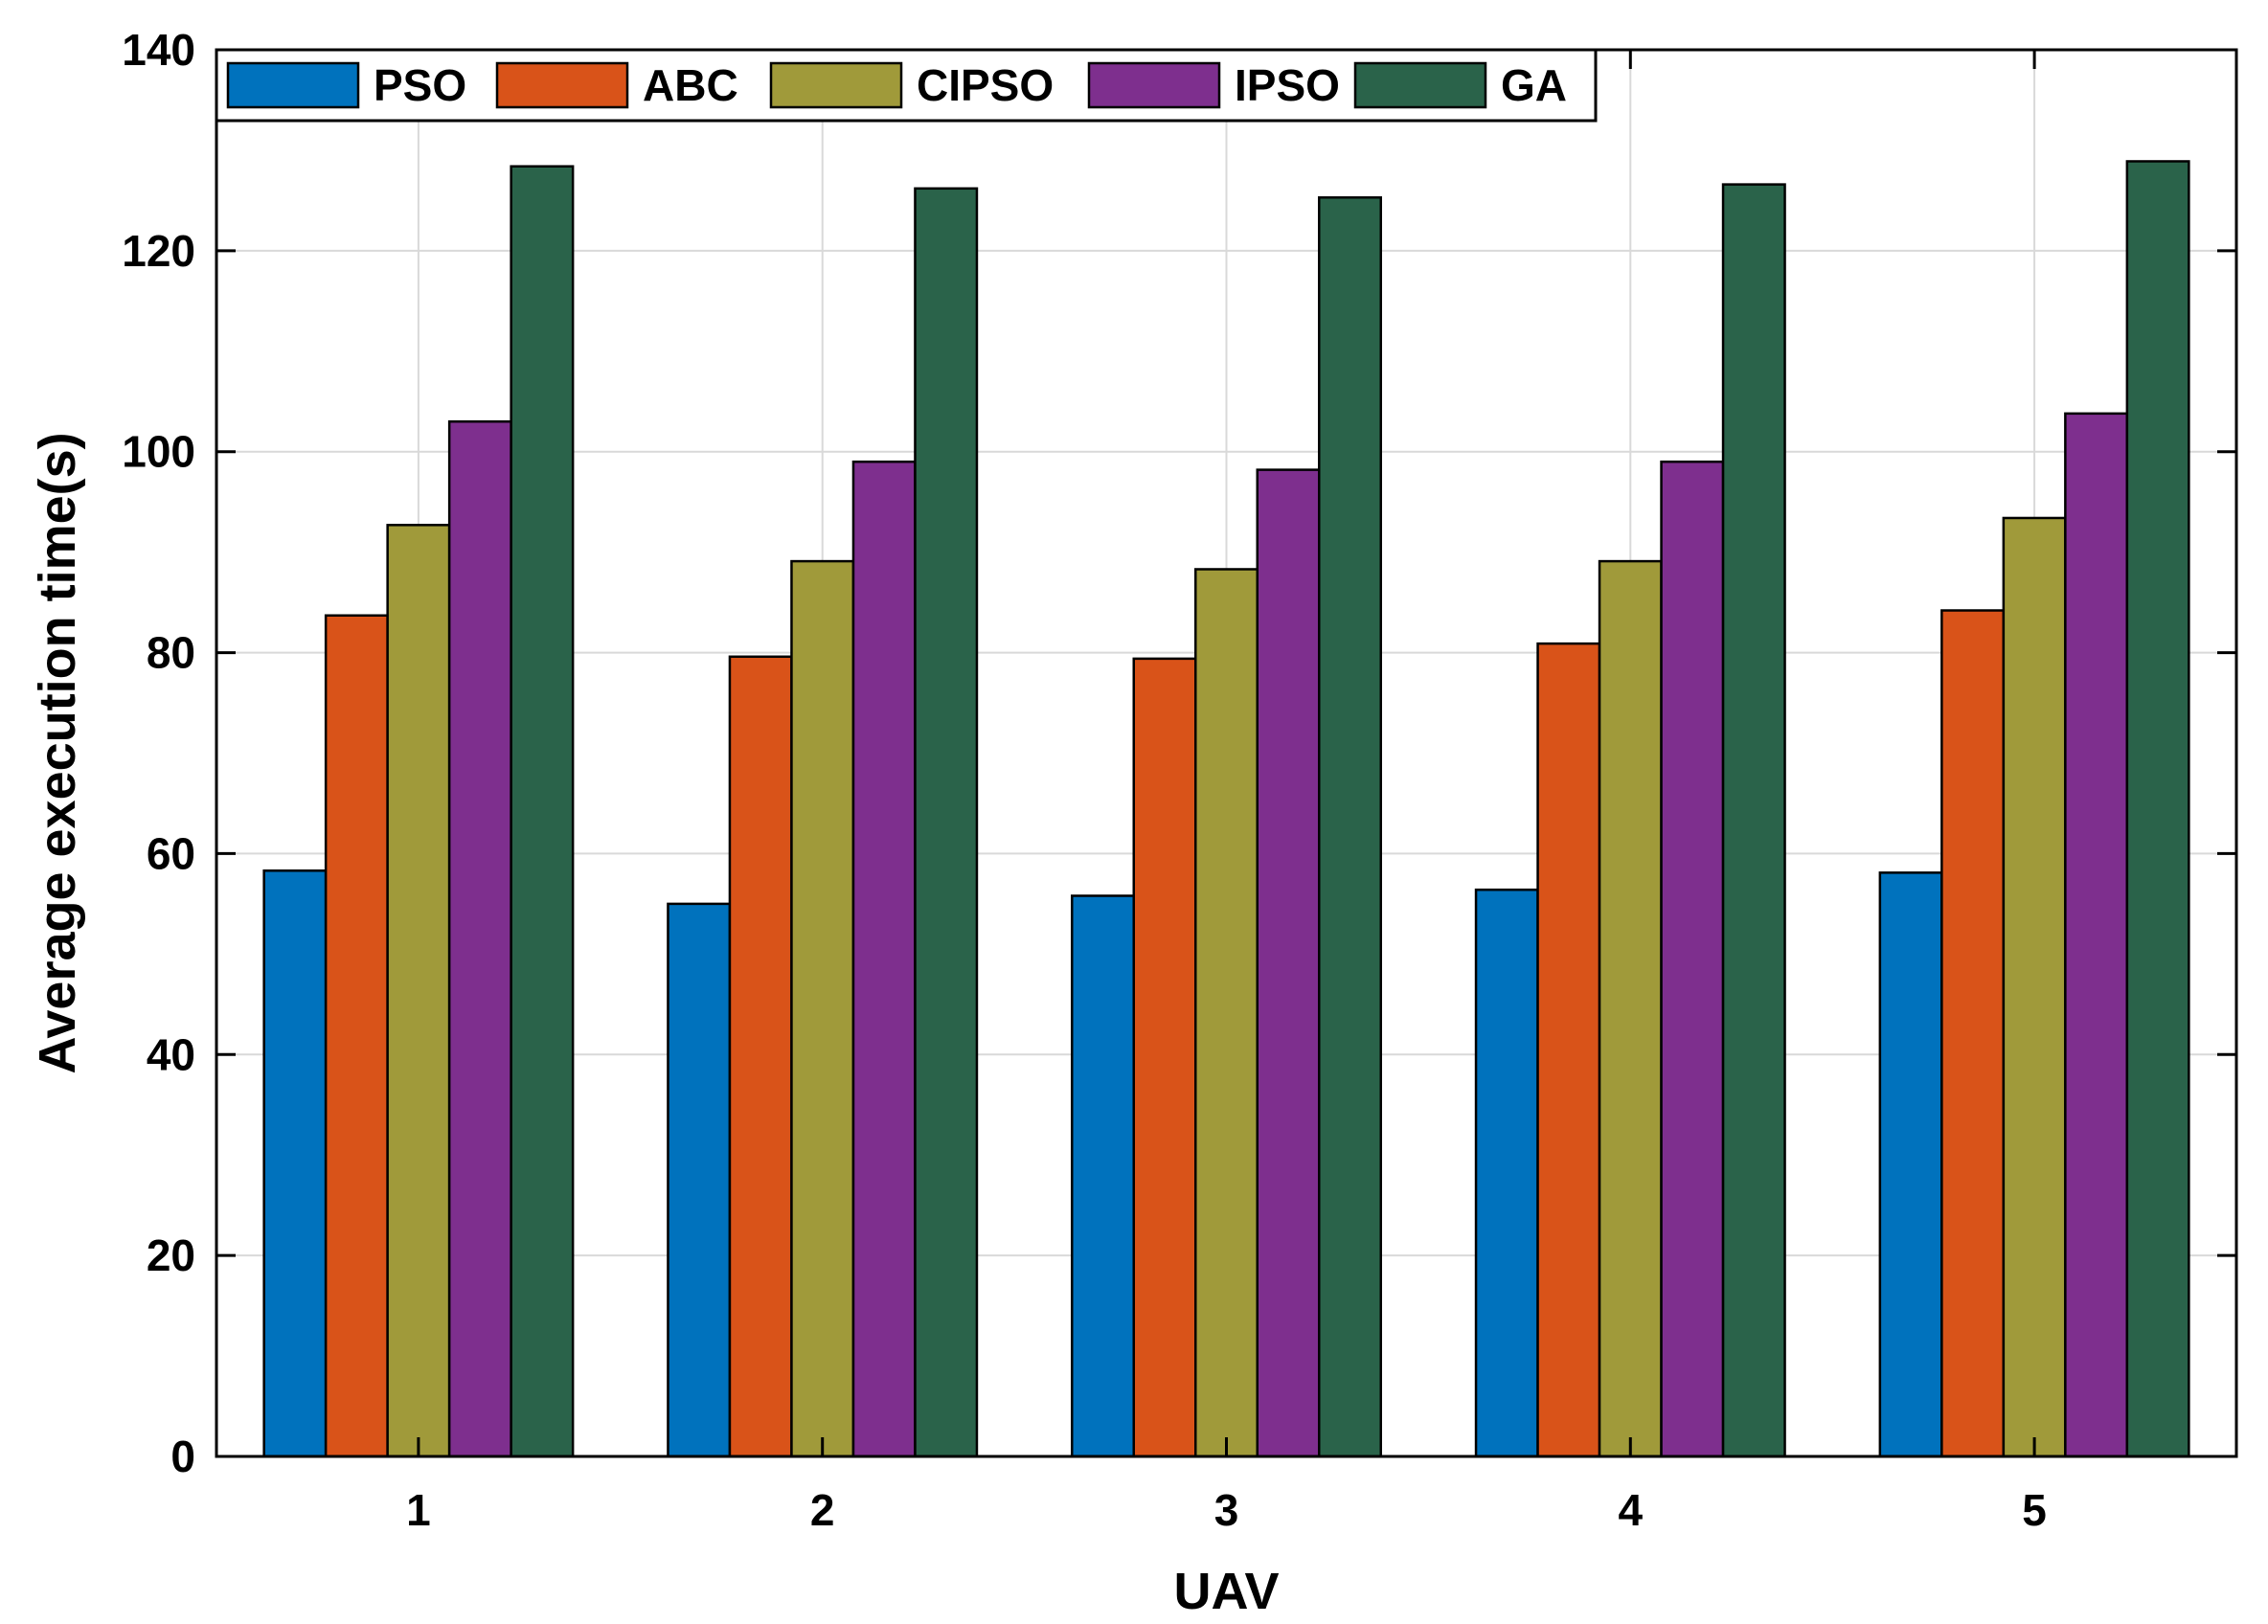 The image size is (2268, 1624). What do you see at coordinates (158, 452) in the screenshot?
I see `y-tick-label: 100` at bounding box center [158, 452].